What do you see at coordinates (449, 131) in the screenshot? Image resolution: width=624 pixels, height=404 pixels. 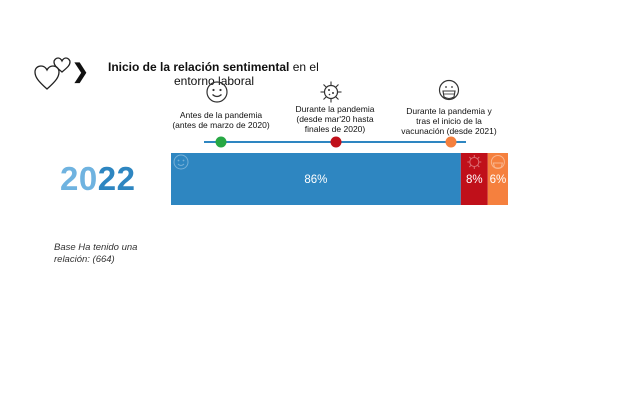 I see `legend-line: vacunación (desde 2021)` at bounding box center [449, 131].